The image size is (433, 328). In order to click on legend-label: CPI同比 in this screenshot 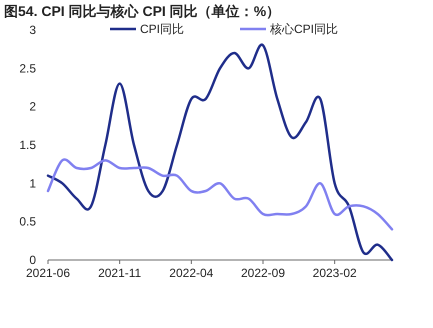, I will do `click(162, 29)`.